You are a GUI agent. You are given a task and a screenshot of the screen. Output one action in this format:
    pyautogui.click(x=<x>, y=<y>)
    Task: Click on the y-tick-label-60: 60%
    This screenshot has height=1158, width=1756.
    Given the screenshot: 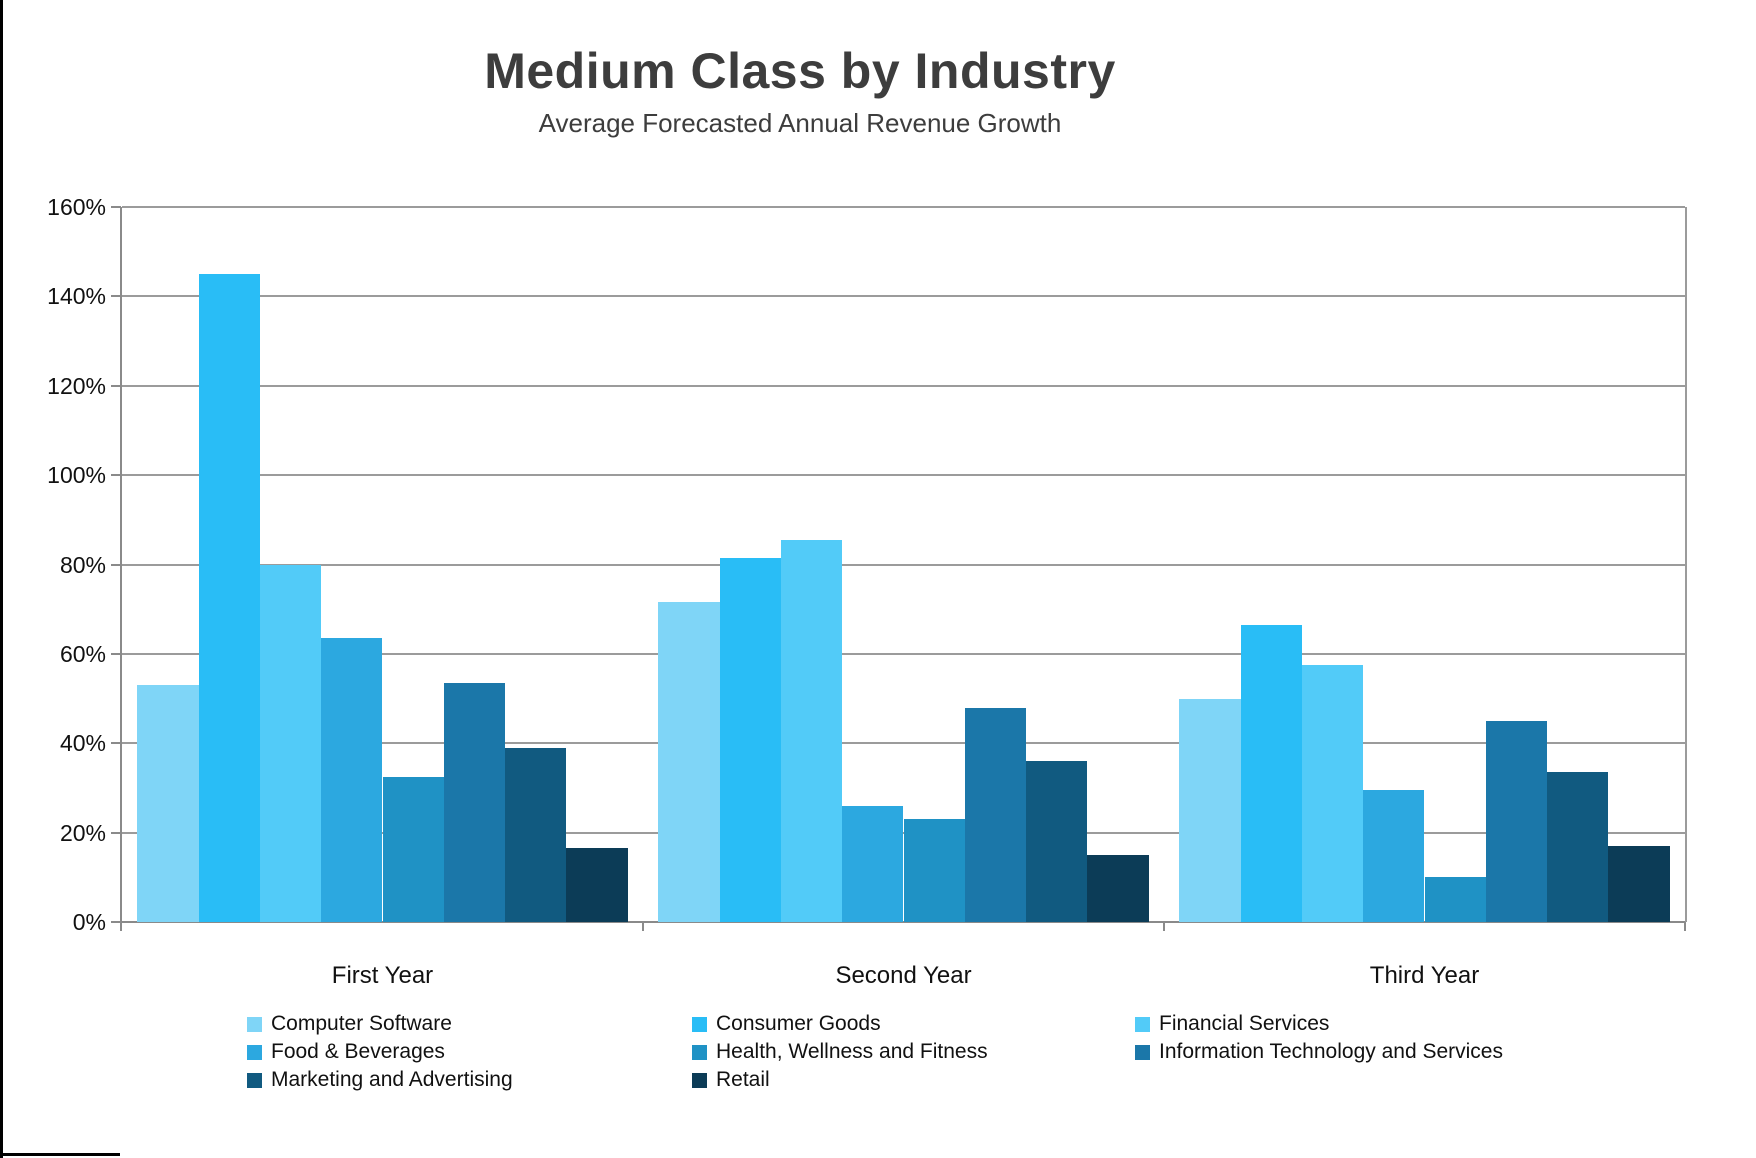 What is the action you would take?
    pyautogui.click(x=82, y=653)
    